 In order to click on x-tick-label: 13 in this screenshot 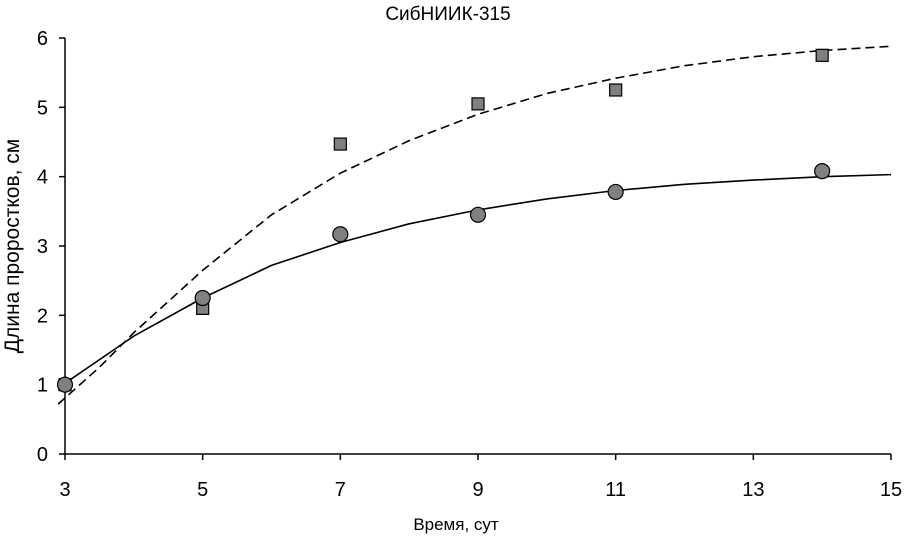, I will do `click(753, 490)`.